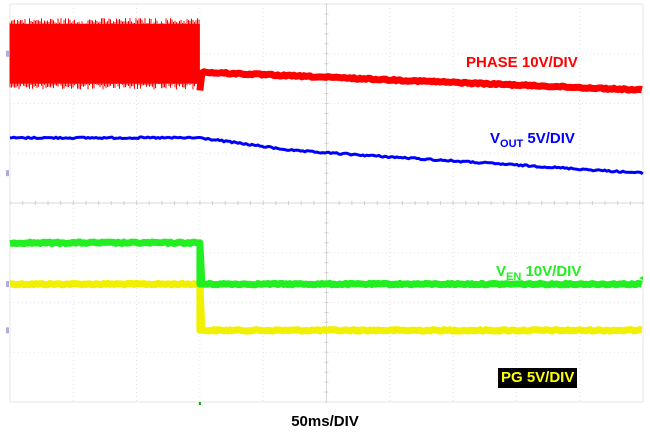 The height and width of the screenshot is (437, 650). What do you see at coordinates (551, 138) in the screenshot?
I see `label-vout-scale: 5V/DIV` at bounding box center [551, 138].